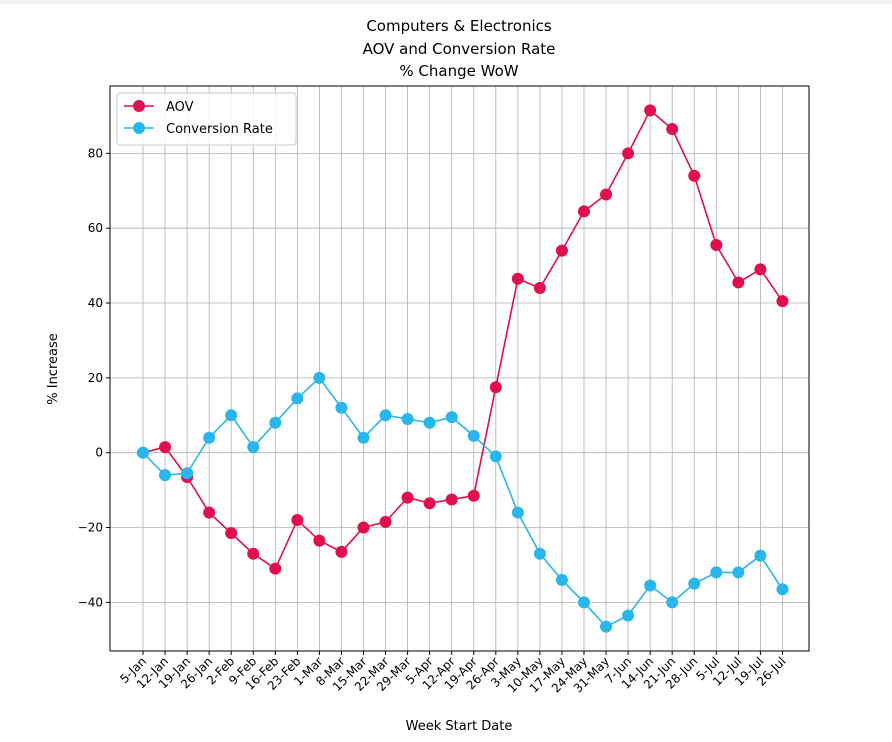 The image size is (892, 742). What do you see at coordinates (53, 369) in the screenshot?
I see `y-axis-label: % Increase` at bounding box center [53, 369].